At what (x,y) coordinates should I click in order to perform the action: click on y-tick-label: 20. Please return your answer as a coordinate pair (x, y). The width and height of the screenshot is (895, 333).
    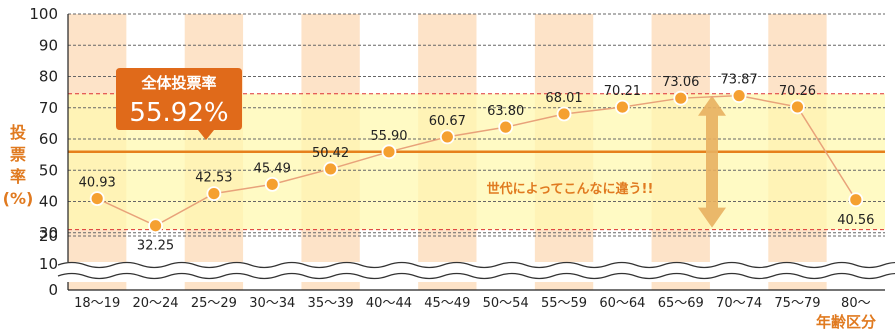
    Looking at the image, I should click on (48, 236).